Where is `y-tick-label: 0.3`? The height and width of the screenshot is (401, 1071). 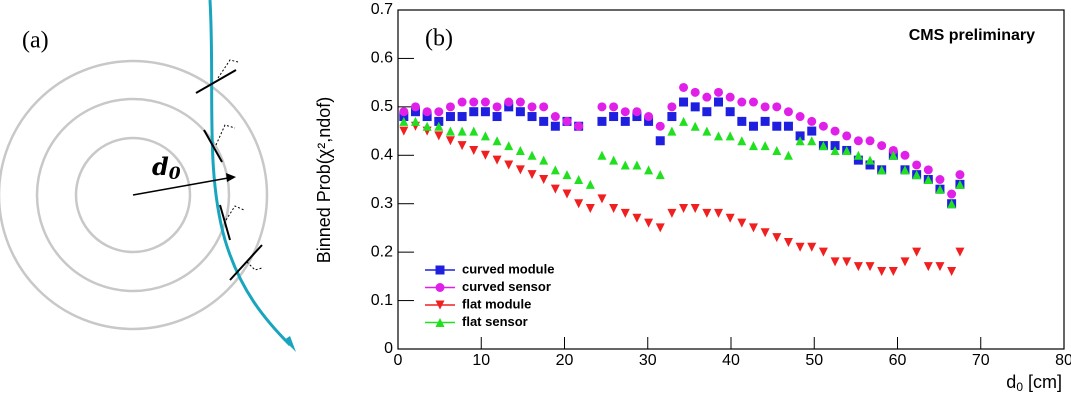
y-tick-label: 0.3 is located at coordinates (382, 203).